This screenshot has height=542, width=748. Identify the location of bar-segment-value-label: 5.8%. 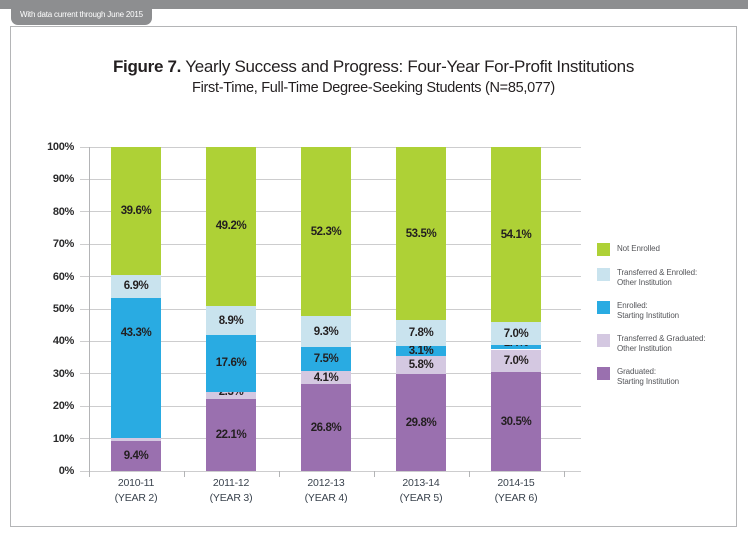
(421, 365).